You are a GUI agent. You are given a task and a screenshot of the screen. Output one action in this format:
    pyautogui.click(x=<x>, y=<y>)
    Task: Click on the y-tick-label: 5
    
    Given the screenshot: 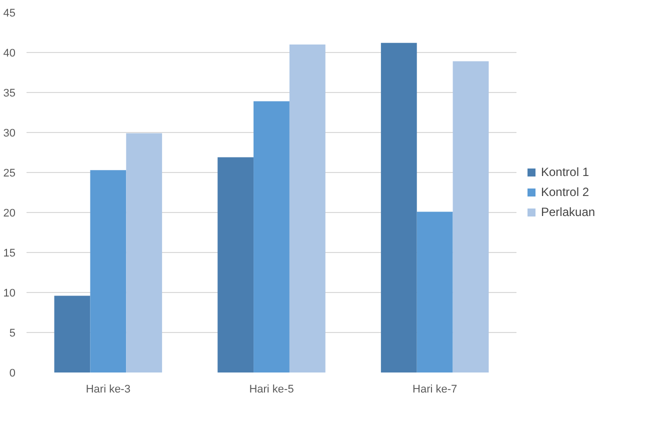 What is the action you would take?
    pyautogui.click(x=12, y=334)
    